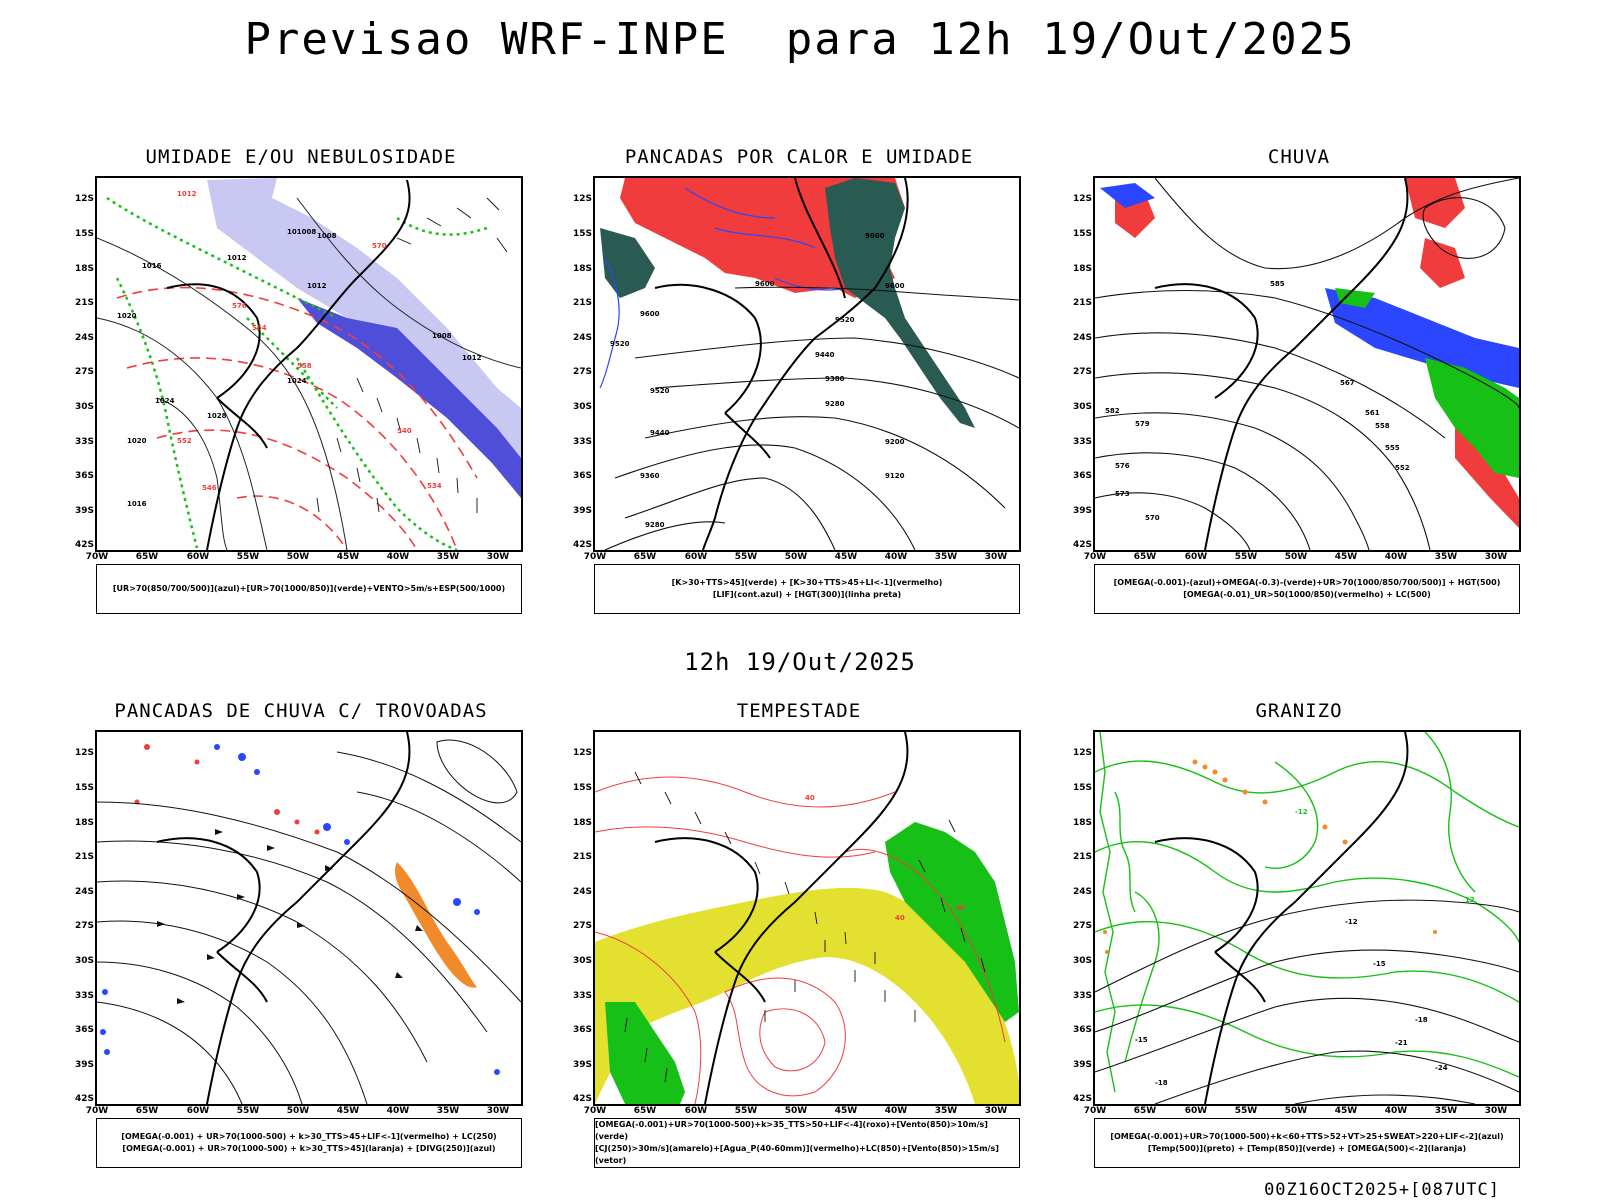 Image resolution: width=1600 pixels, height=1200 pixels. Describe the element at coordinates (300, 909) in the screenshot. I see `fill-blue-dots` at that location.